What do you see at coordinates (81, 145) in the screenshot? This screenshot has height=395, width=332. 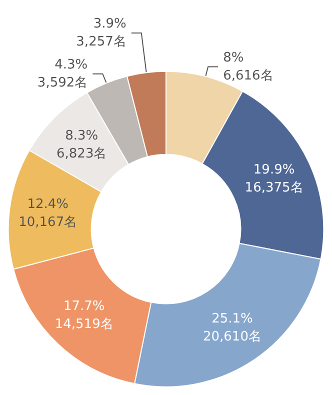 I see `data-label: 8.3% 6,823名` at bounding box center [81, 145].